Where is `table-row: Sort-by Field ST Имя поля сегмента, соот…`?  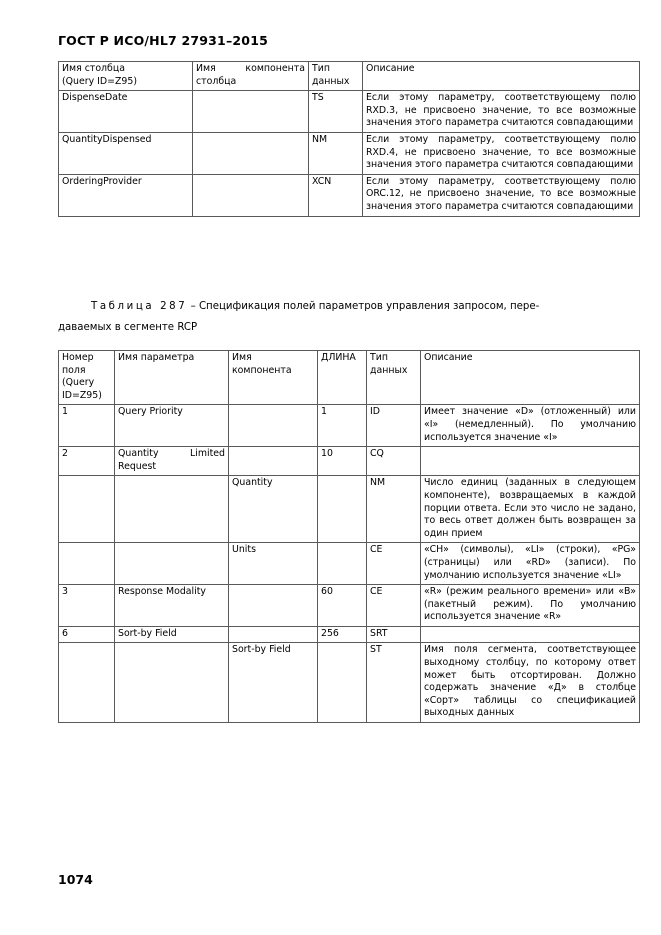 table-row: Sort-by Field ST Имя поля сегмента, соот… is located at coordinates (349, 683).